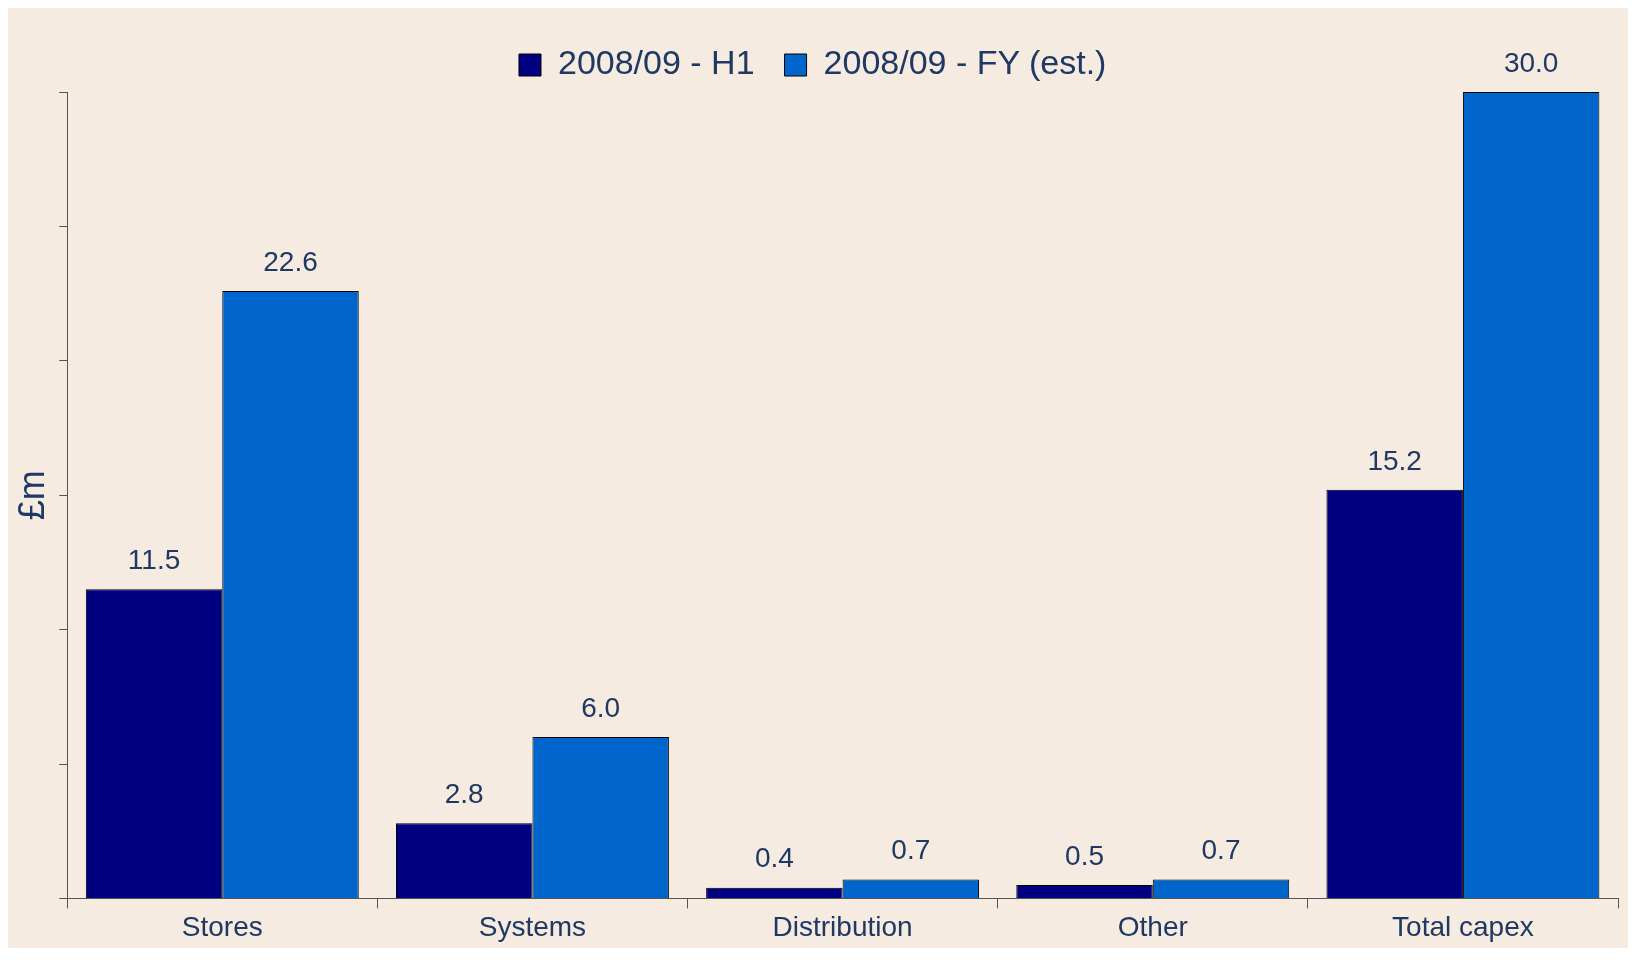 The height and width of the screenshot is (961, 1639). What do you see at coordinates (774, 858) in the screenshot?
I see `data-label: 0.4` at bounding box center [774, 858].